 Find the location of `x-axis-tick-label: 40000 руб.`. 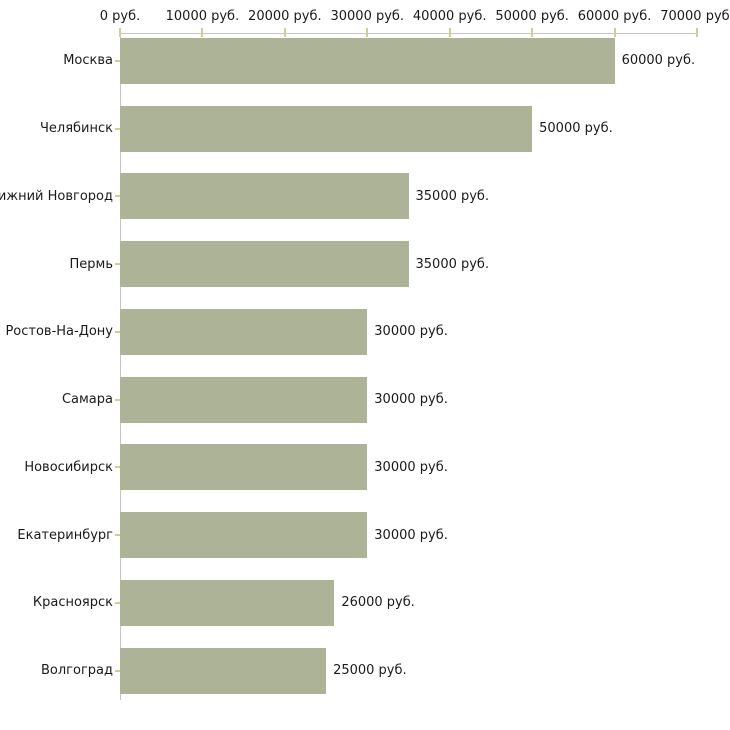

x-axis-tick-label: 40000 руб. is located at coordinates (449, 16).